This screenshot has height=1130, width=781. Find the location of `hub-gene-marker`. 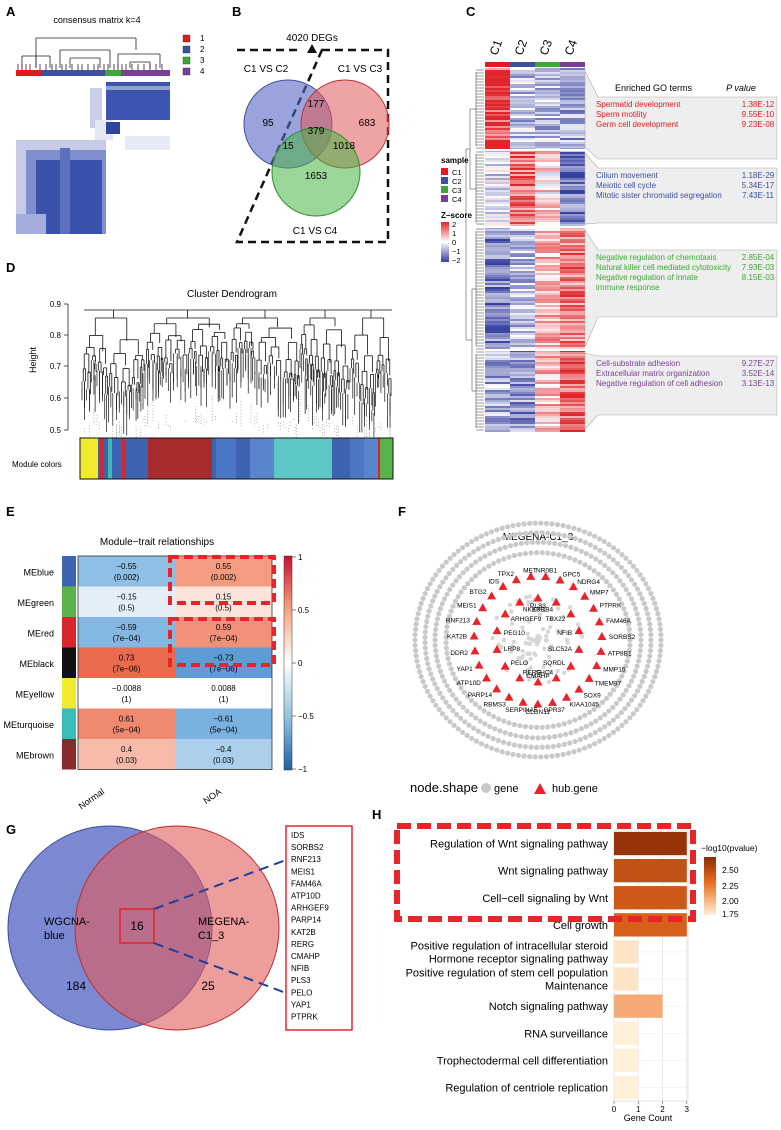

hub-gene-marker is located at coordinates (492, 595).